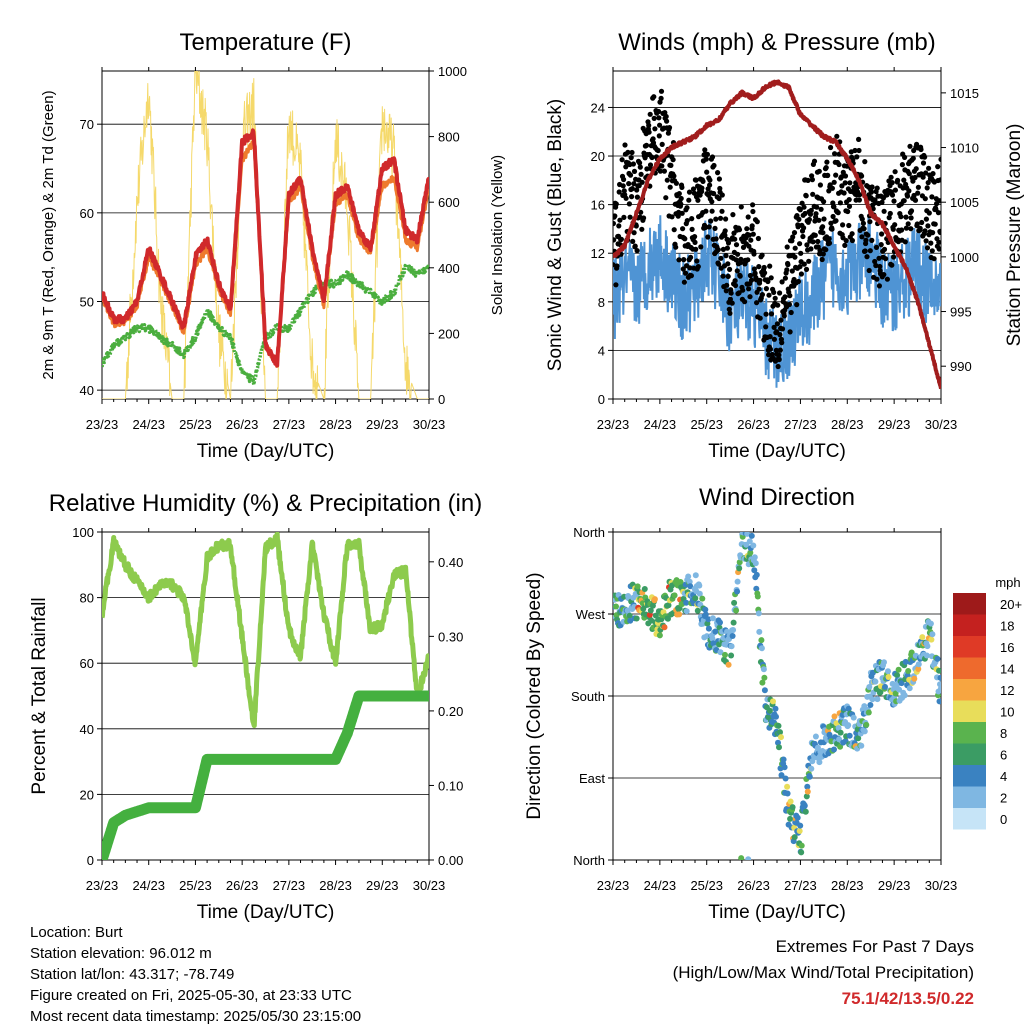 This screenshot has height=1027, width=1024. I want to click on humidity-x-tick-label: 29/23, so click(382, 885).